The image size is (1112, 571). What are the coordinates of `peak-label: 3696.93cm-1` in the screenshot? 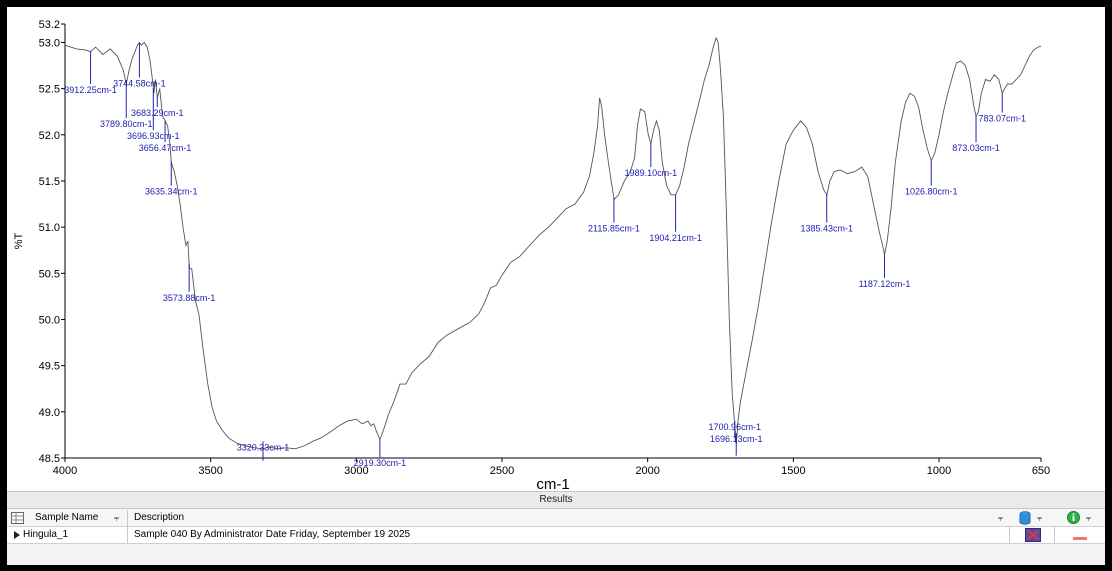 It's located at (153, 136).